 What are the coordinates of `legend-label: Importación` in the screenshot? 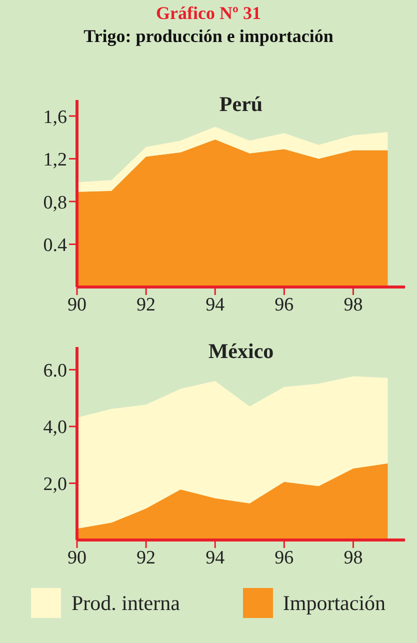 It's located at (334, 603).